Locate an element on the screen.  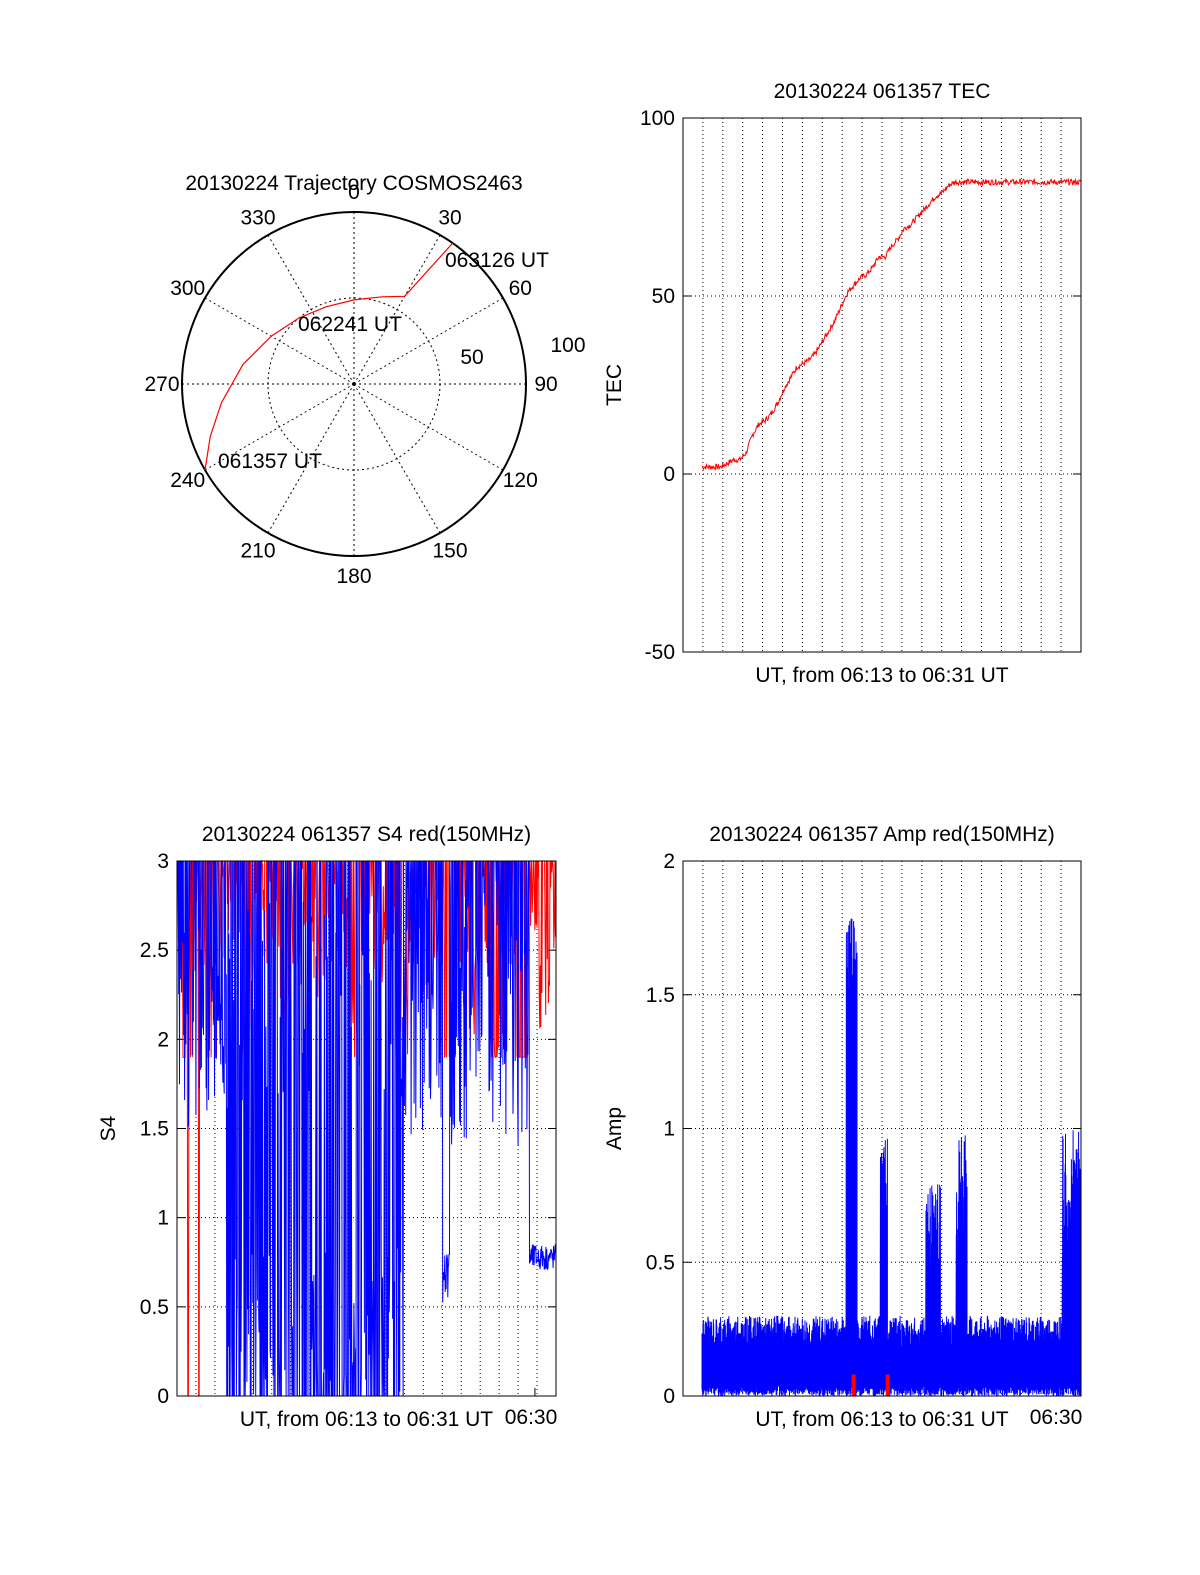
angle-tick-label: 60 is located at coordinates (520, 288).